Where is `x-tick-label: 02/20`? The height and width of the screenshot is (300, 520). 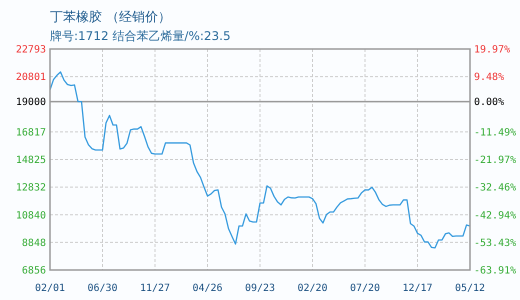 x-tick-label: 02/20 is located at coordinates (312, 288).